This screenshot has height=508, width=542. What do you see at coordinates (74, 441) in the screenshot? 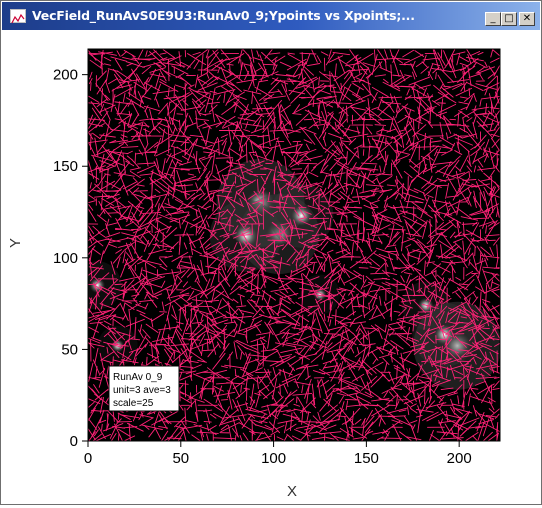
I see `y-tick-label: 0` at bounding box center [74, 441].